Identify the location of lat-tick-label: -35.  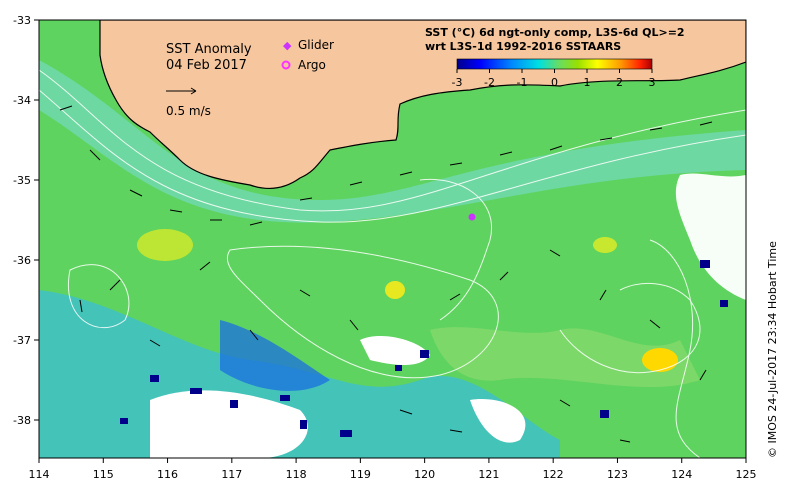
(22, 180).